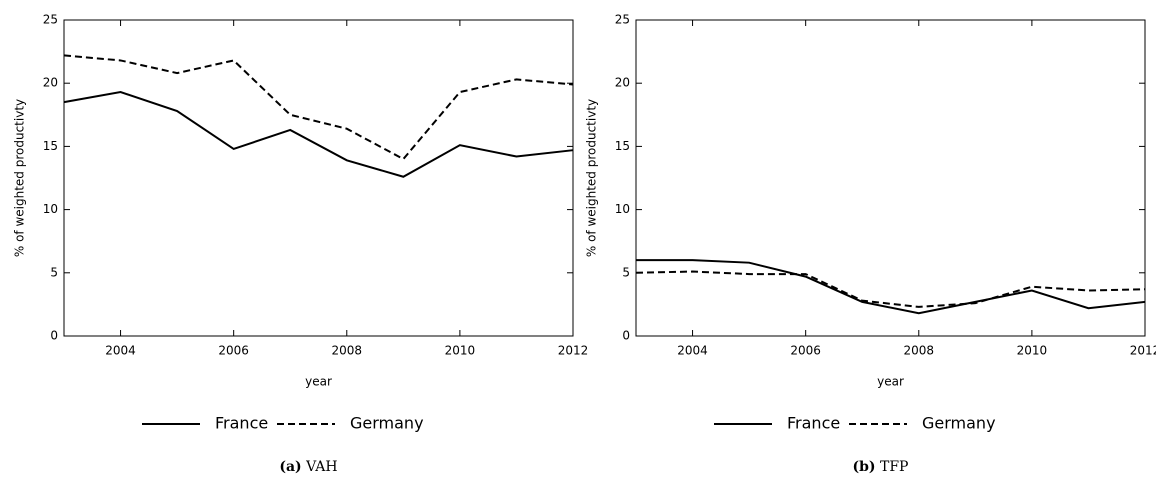 Image resolution: width=1156 pixels, height=485 pixels. I want to click on caption-label: (b), so click(864, 467).